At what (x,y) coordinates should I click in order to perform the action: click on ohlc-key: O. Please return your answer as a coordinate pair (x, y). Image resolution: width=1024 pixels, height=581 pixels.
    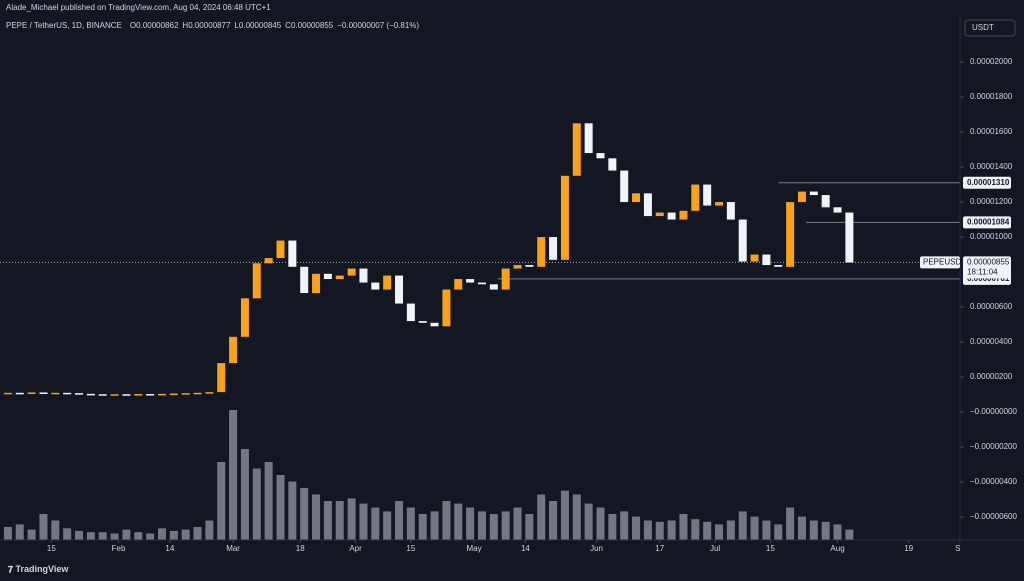
    Looking at the image, I should click on (133, 25).